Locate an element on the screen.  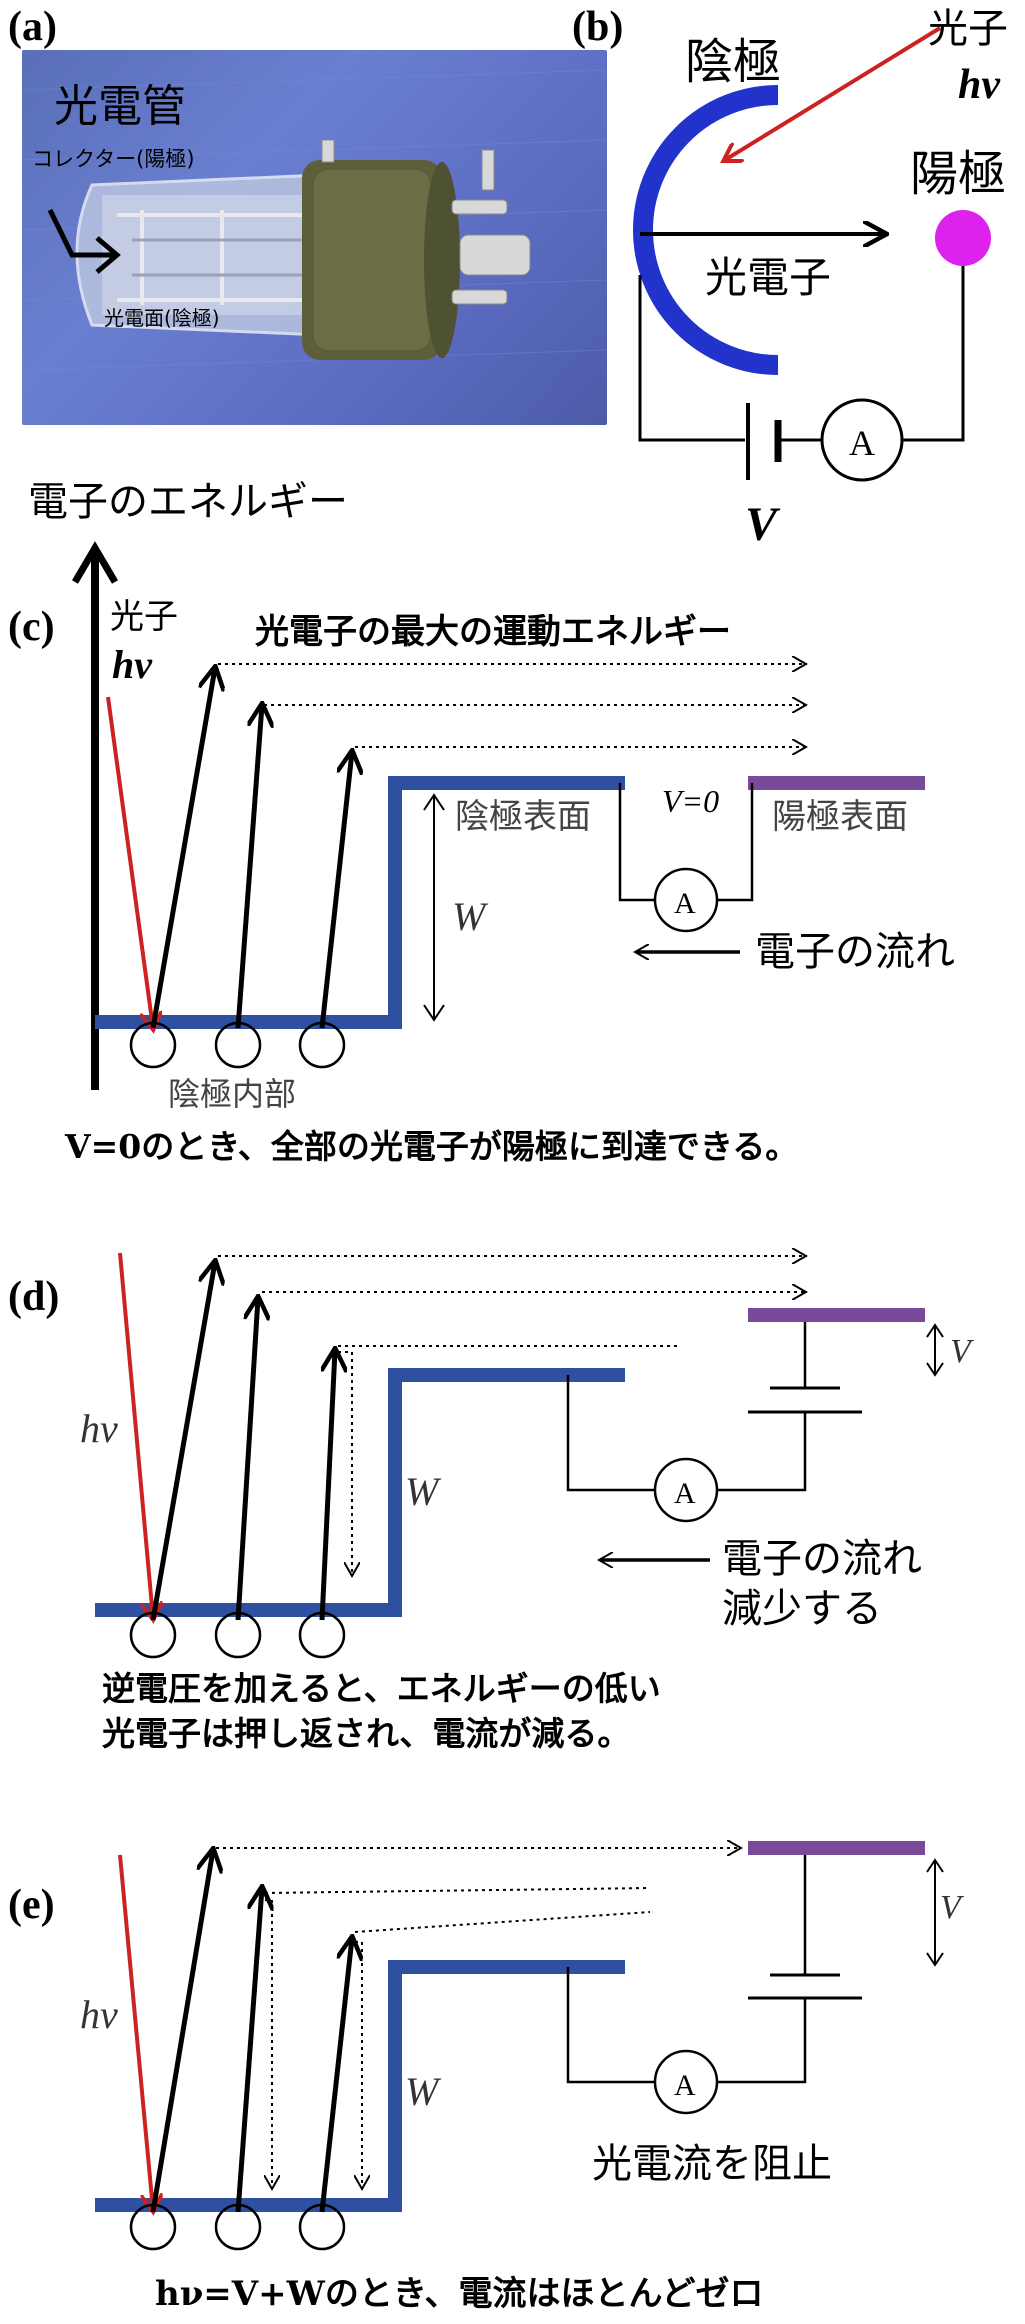
anode-ball is located at coordinates (963, 238).